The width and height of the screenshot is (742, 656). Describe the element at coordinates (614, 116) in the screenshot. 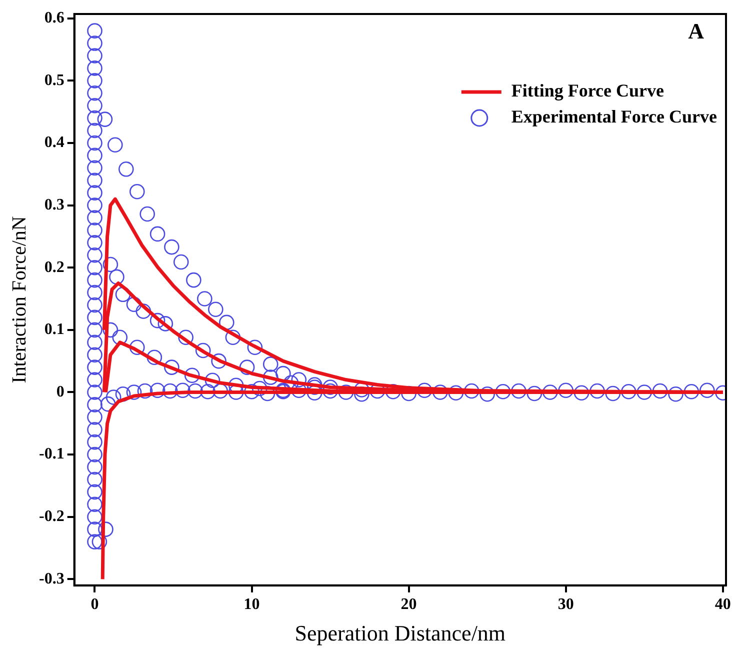

I see `legend-label: Experimental Force Curve` at that location.